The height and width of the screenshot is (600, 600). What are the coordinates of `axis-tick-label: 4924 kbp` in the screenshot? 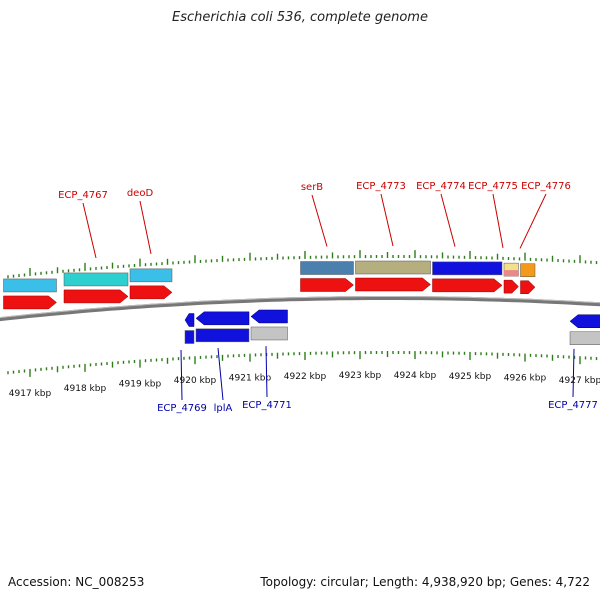 It's located at (415, 376).